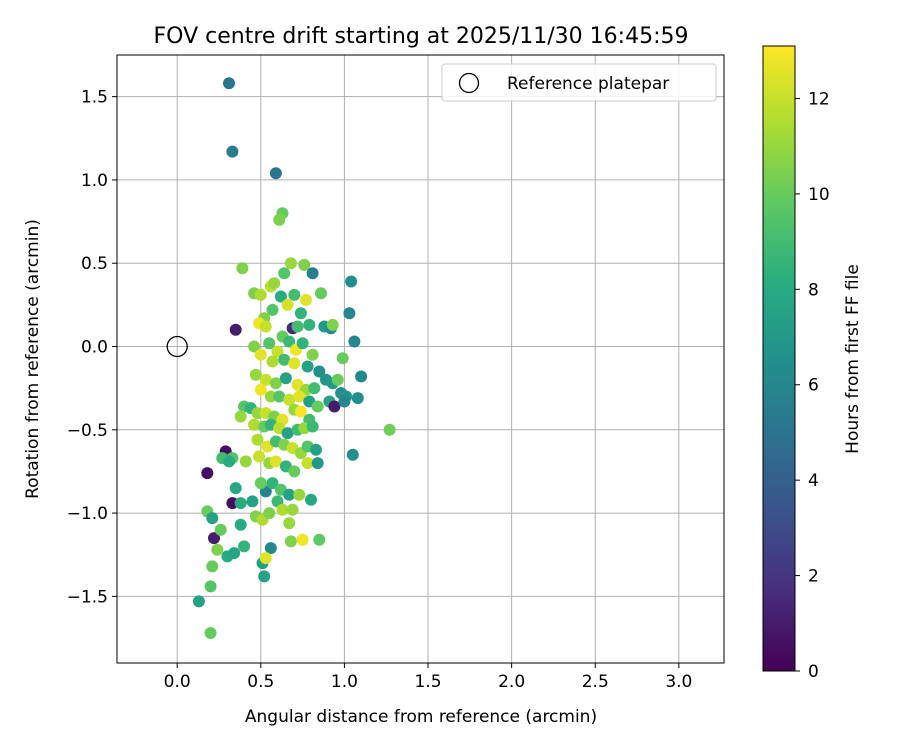 The height and width of the screenshot is (750, 900). What do you see at coordinates (87, 514) in the screenshot?
I see `y-tick-label: −1.0` at bounding box center [87, 514].